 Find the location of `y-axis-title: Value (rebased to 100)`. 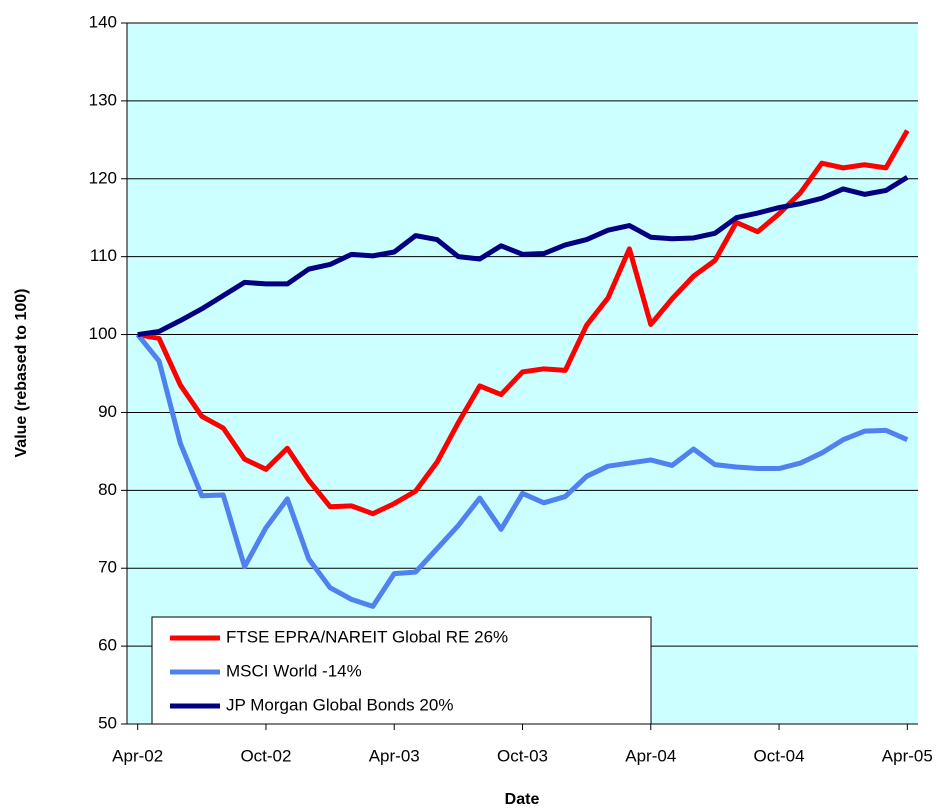

y-axis-title: Value (rebased to 100) is located at coordinates (21, 373).